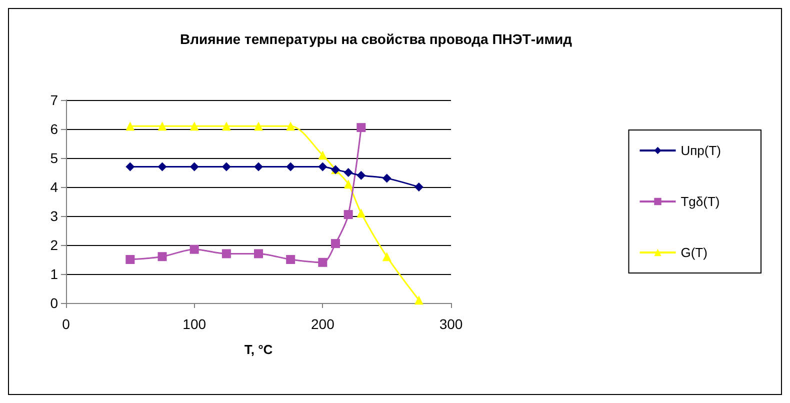 The height and width of the screenshot is (403, 790). Describe the element at coordinates (194, 324) in the screenshot. I see `x-tick-label: 100` at that location.